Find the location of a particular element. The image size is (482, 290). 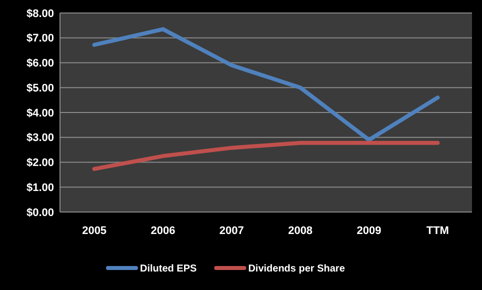

y-tick-label: $1.00 is located at coordinates (40, 188).